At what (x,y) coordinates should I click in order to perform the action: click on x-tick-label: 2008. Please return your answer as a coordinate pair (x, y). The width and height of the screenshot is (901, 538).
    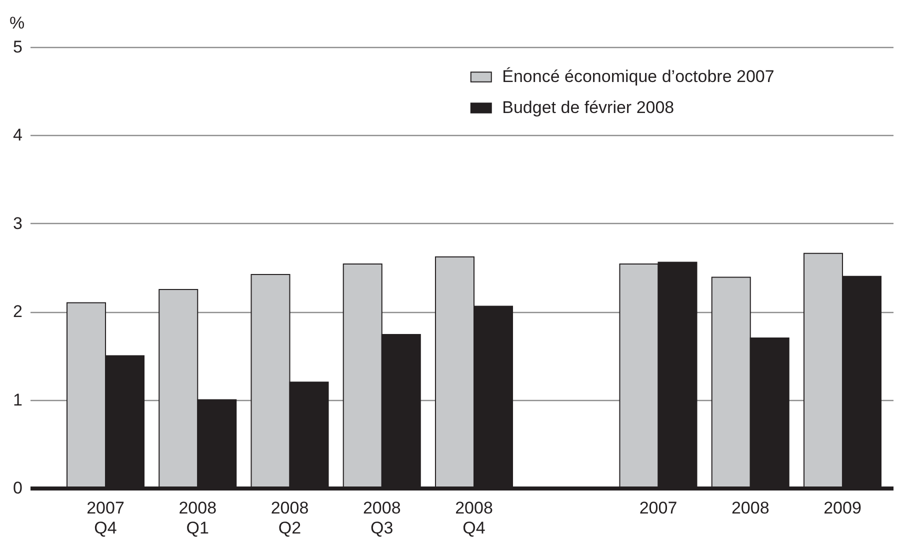
    Looking at the image, I should click on (750, 508).